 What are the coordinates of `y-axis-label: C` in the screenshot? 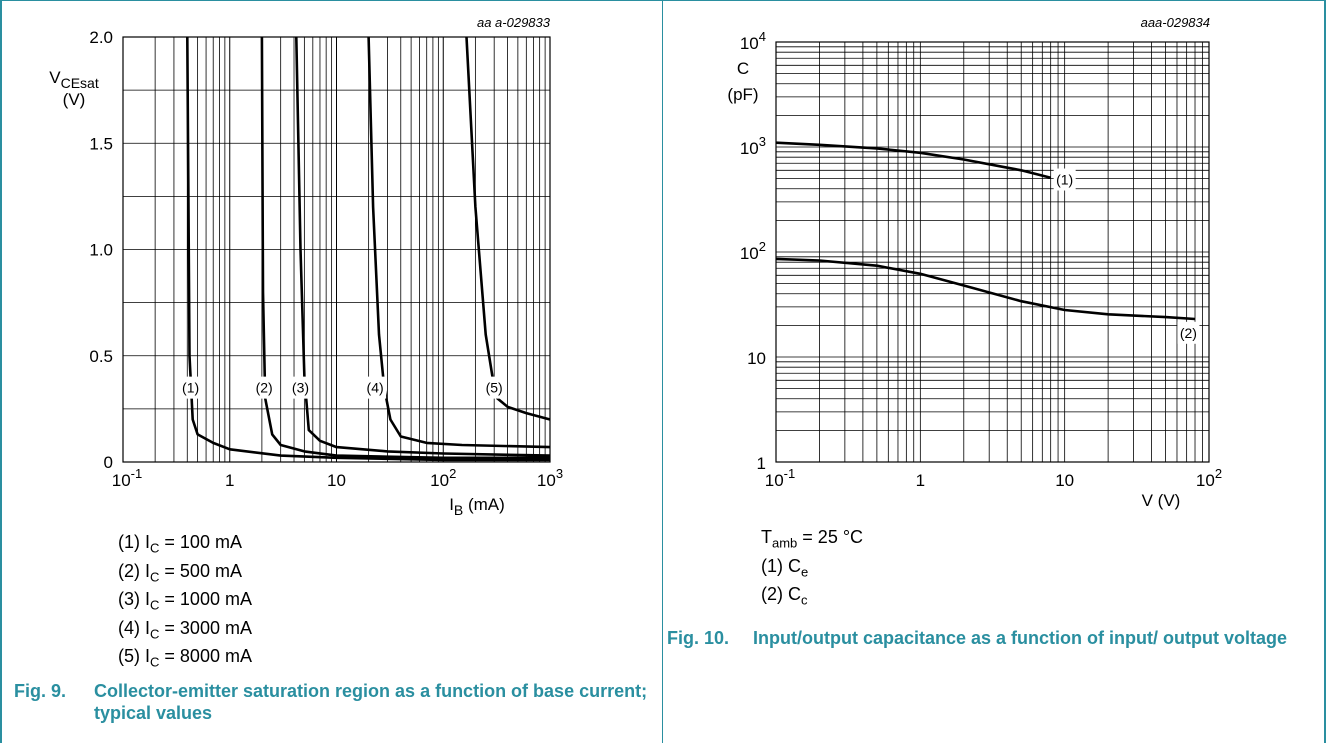 It's located at (743, 68).